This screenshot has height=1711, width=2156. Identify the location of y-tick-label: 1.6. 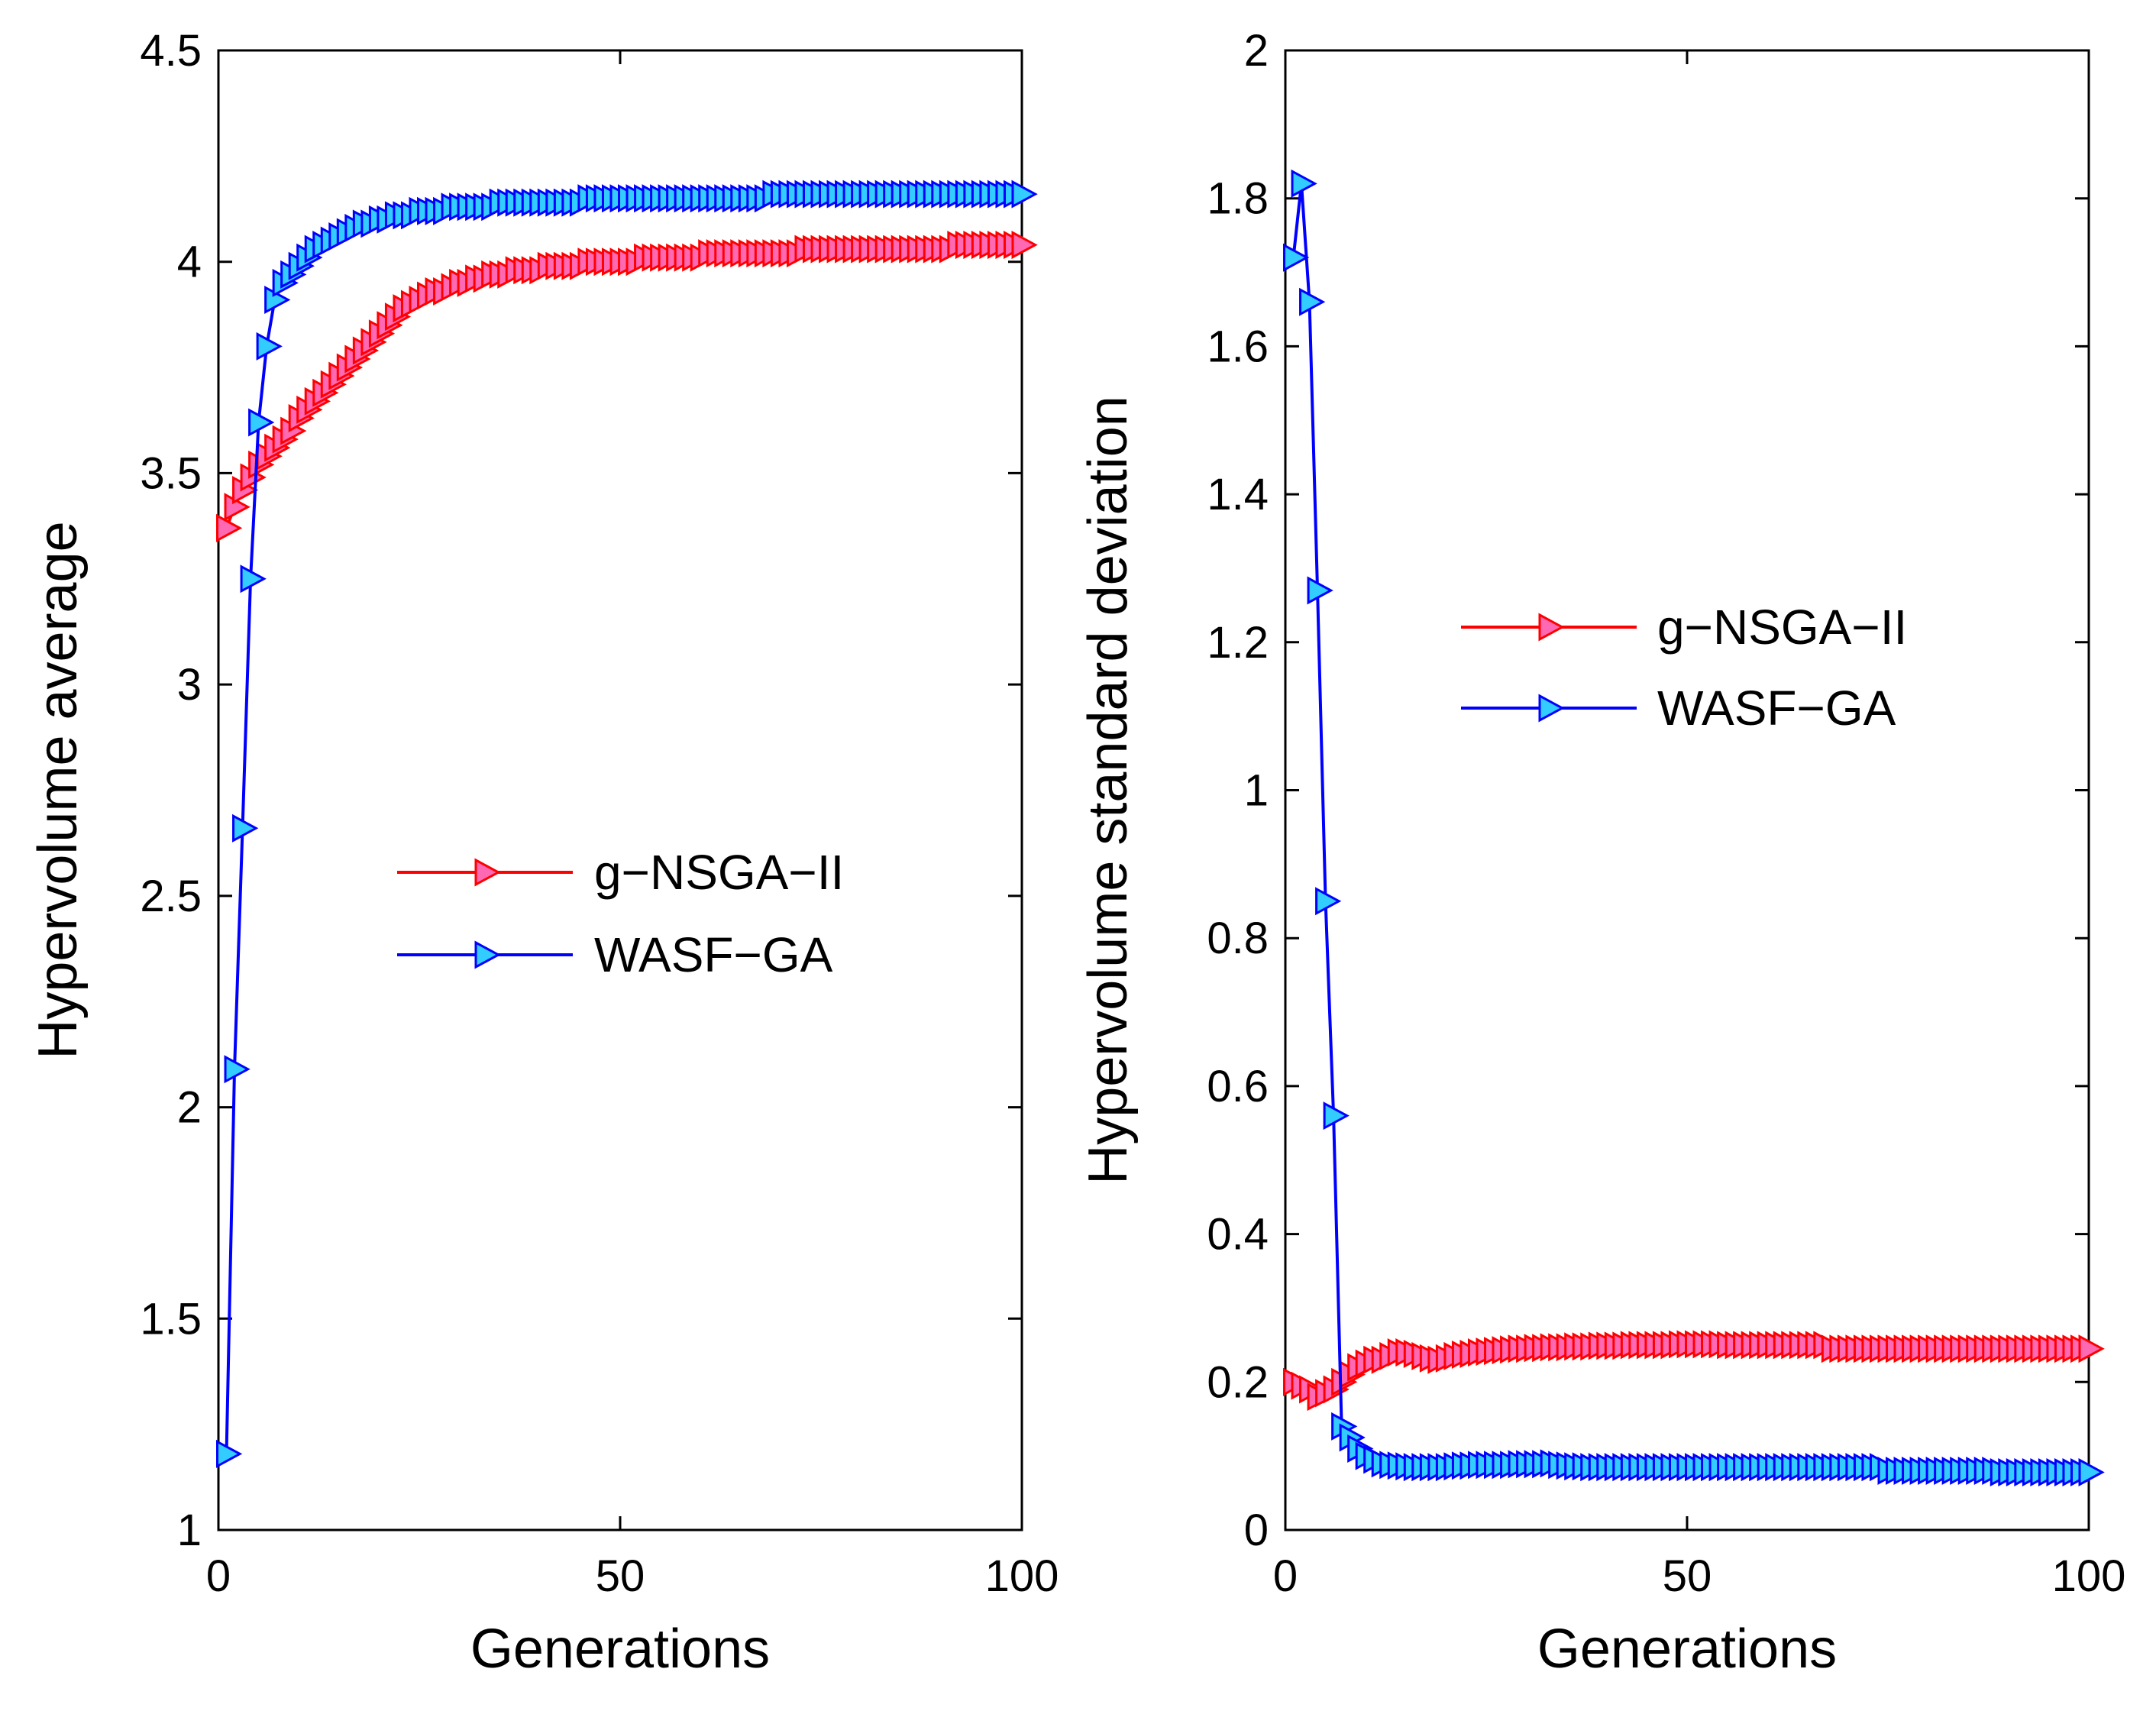
(1238, 347).